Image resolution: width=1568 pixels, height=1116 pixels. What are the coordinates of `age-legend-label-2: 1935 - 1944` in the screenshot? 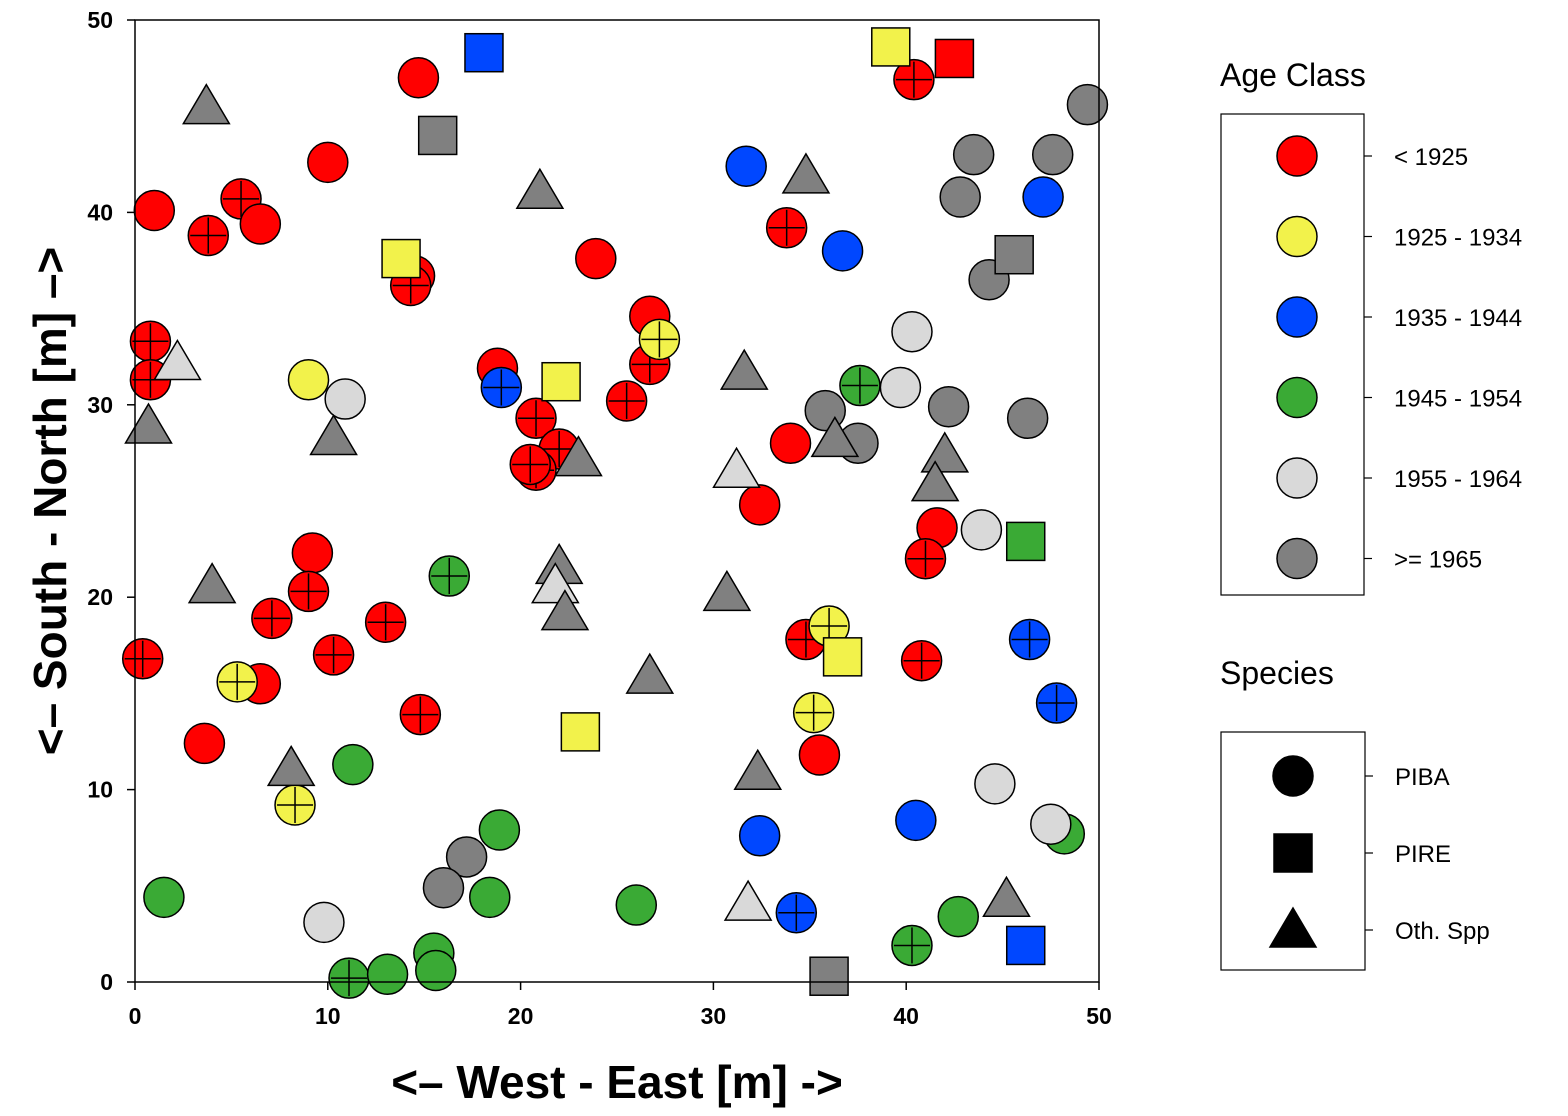 It's located at (1458, 318).